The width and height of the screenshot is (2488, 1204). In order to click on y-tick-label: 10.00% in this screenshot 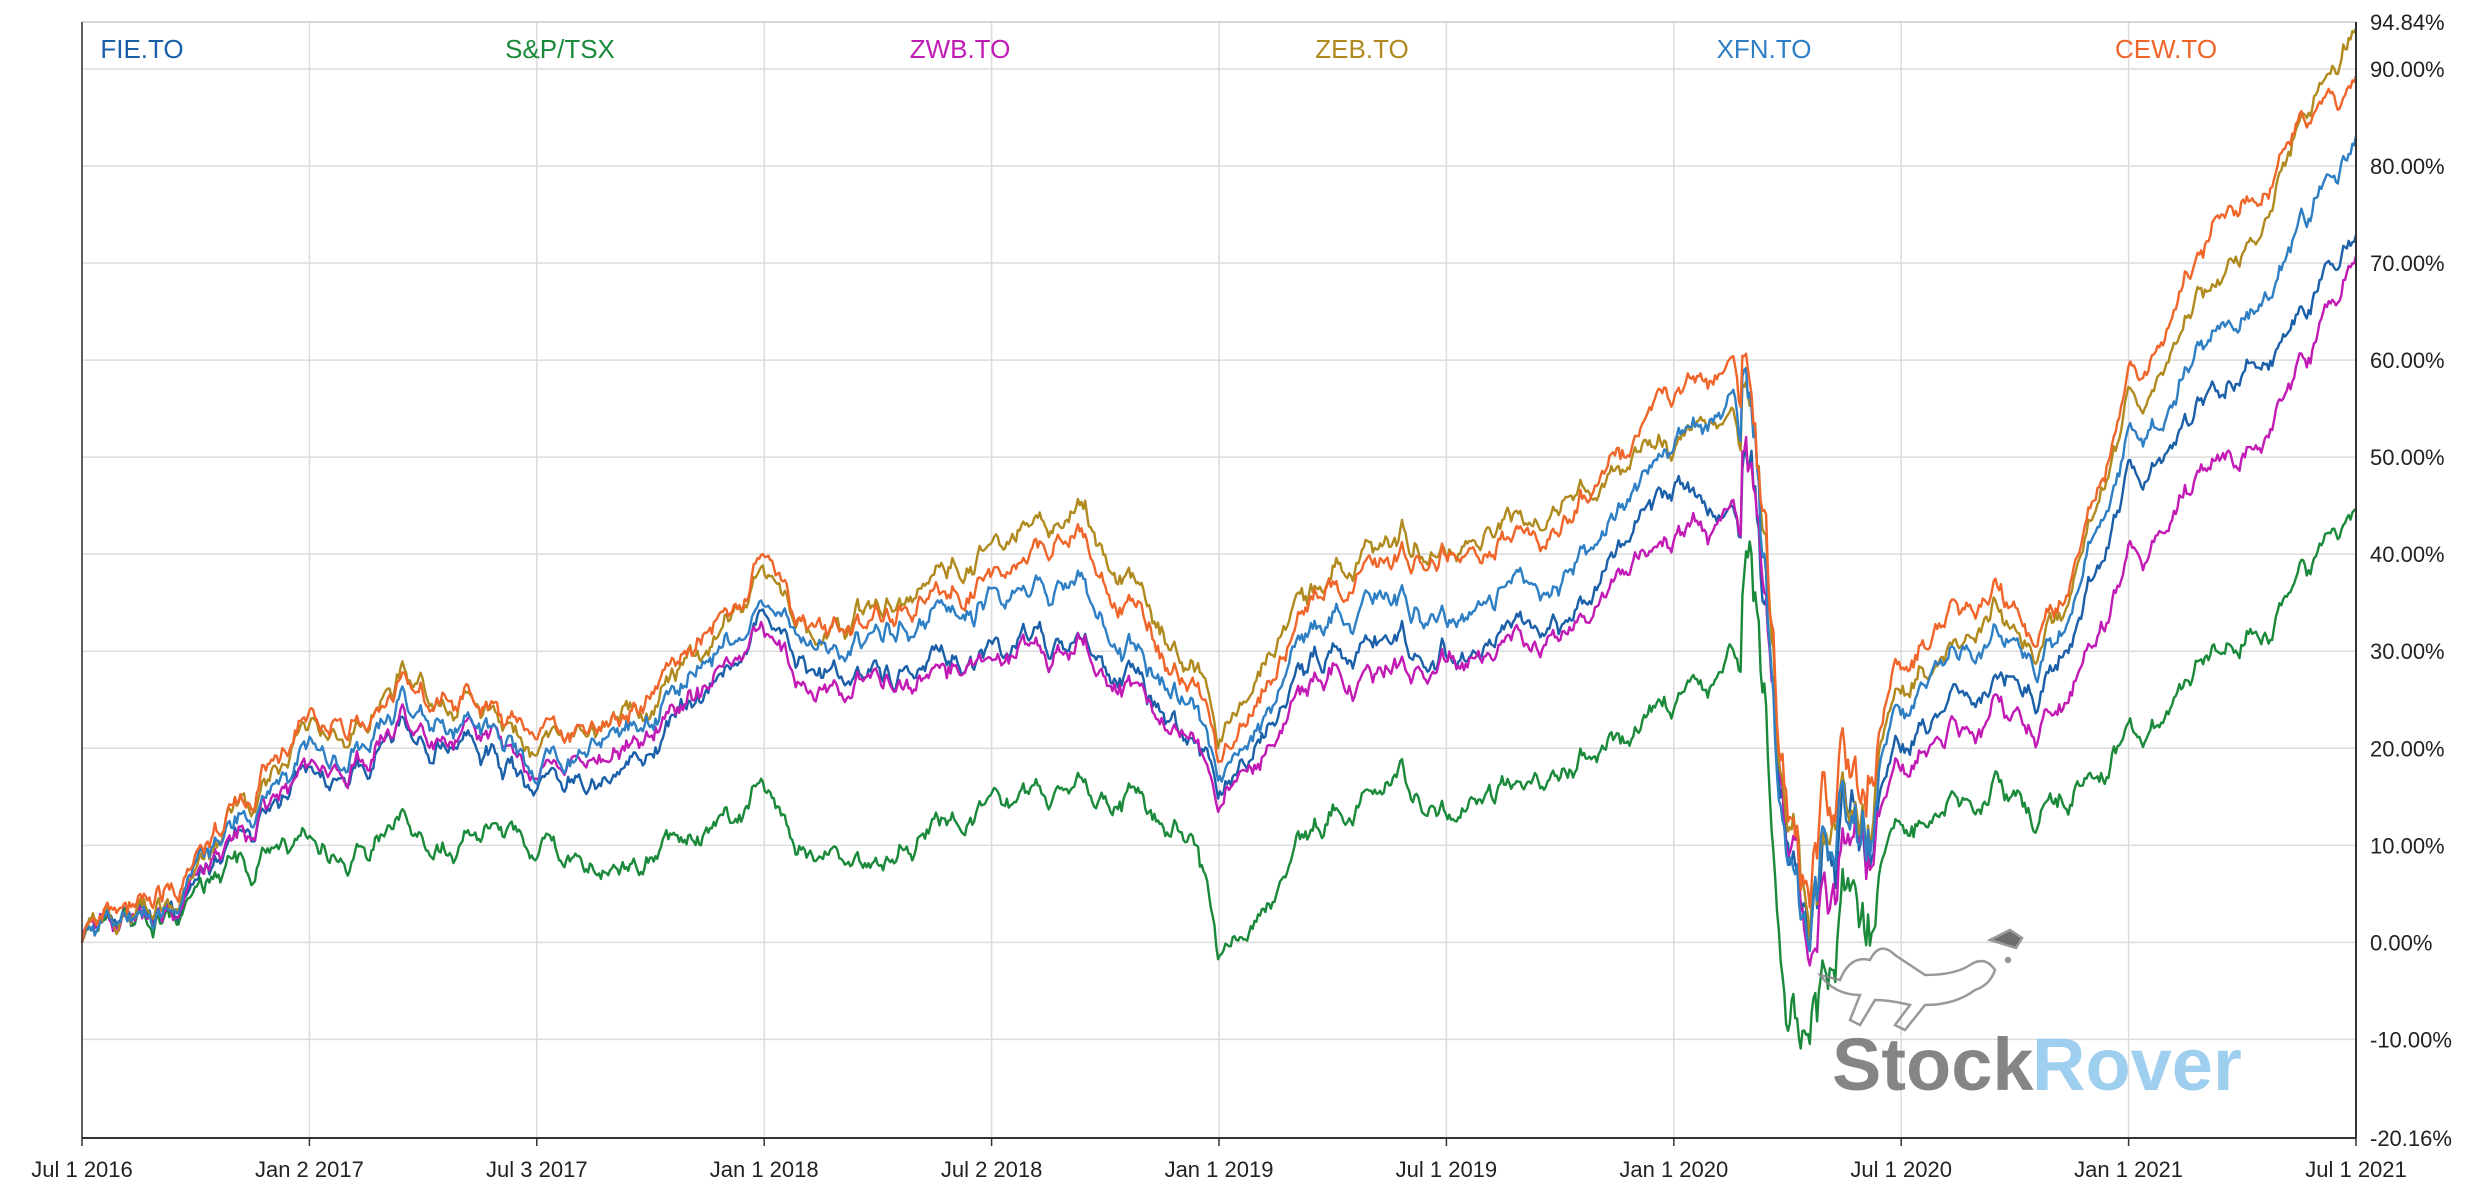, I will do `click(2407, 845)`.